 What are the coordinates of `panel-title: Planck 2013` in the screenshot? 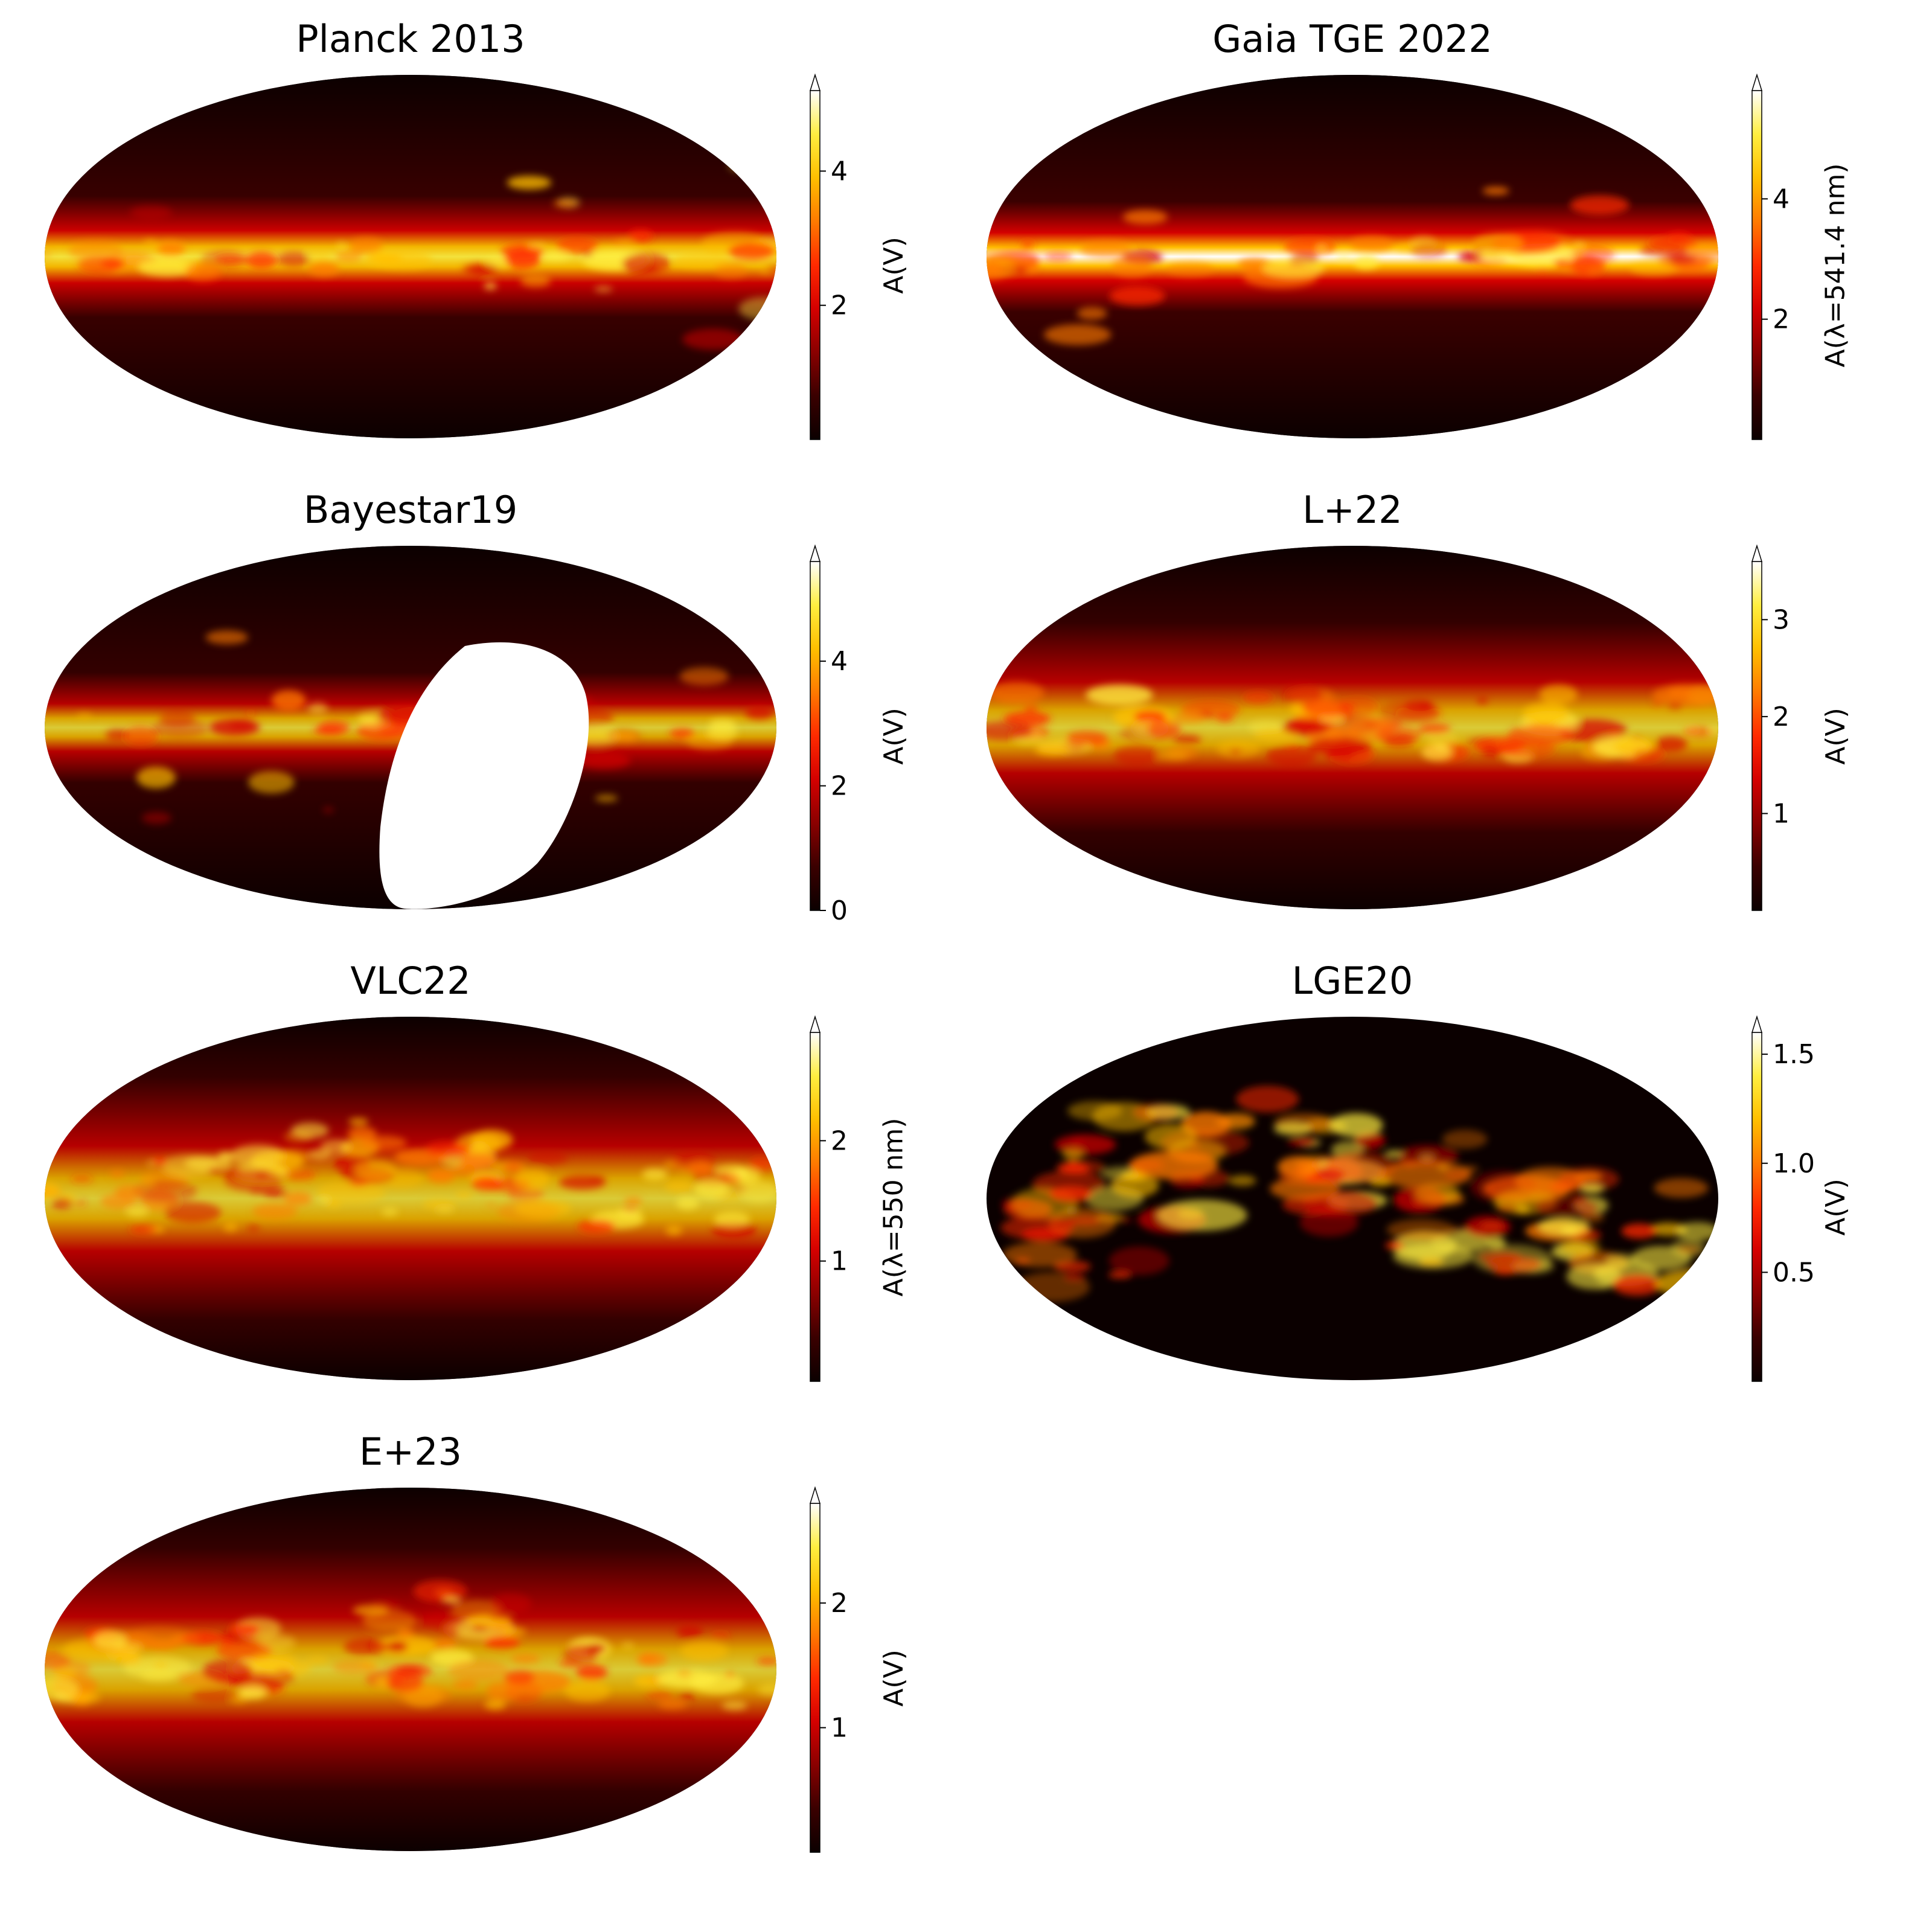 It's located at (411, 39).